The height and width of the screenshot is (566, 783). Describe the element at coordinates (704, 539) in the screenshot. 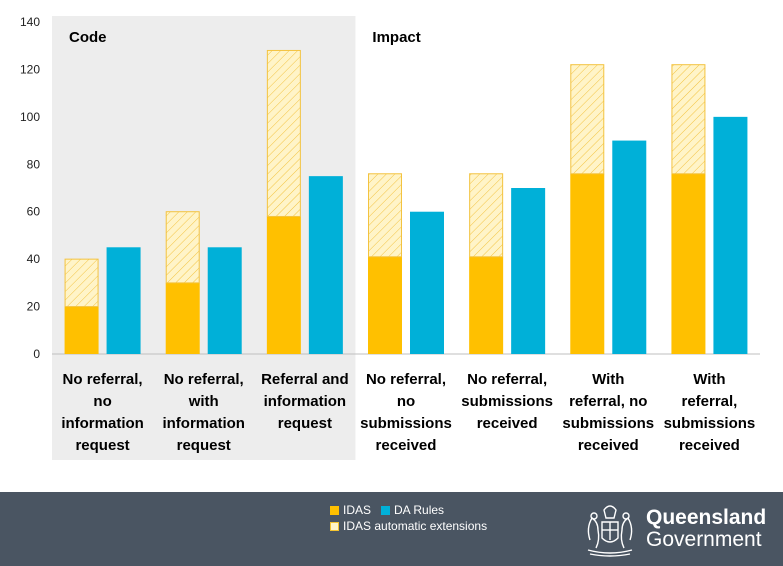

I see `brand-subtitle: Government` at that location.